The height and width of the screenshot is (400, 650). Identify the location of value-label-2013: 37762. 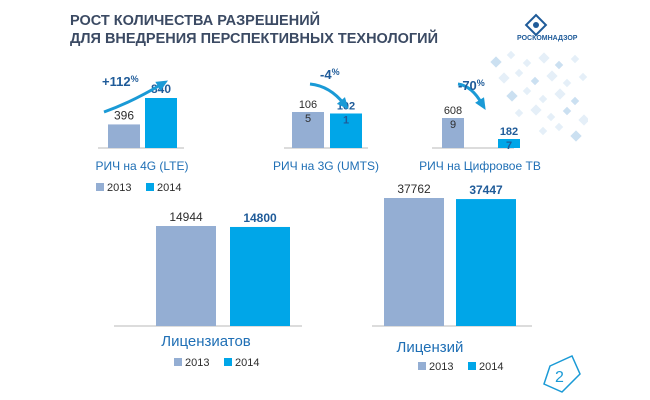
(414, 189).